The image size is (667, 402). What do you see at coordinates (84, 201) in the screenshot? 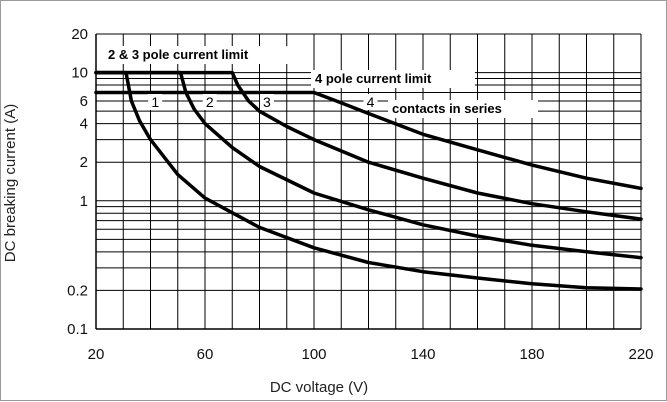
I see `y-tick-label: 1` at bounding box center [84, 201].